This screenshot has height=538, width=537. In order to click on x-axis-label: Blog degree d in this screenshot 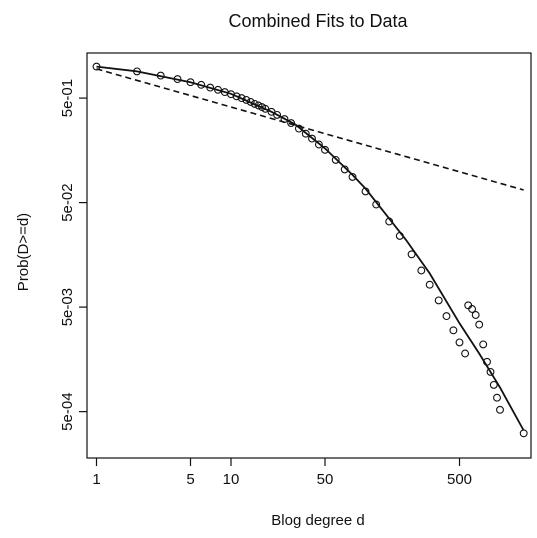, I will do `click(317, 520)`.